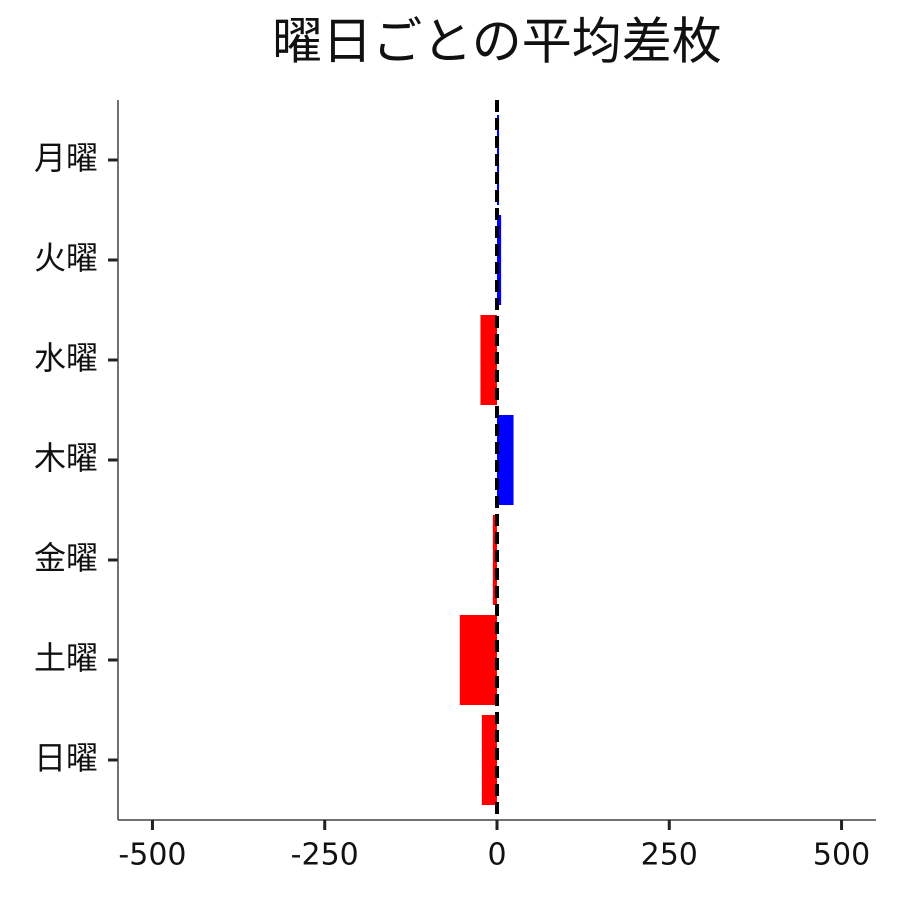 The image size is (900, 904). I want to click on y-tick-label: 木曜, so click(66, 458).